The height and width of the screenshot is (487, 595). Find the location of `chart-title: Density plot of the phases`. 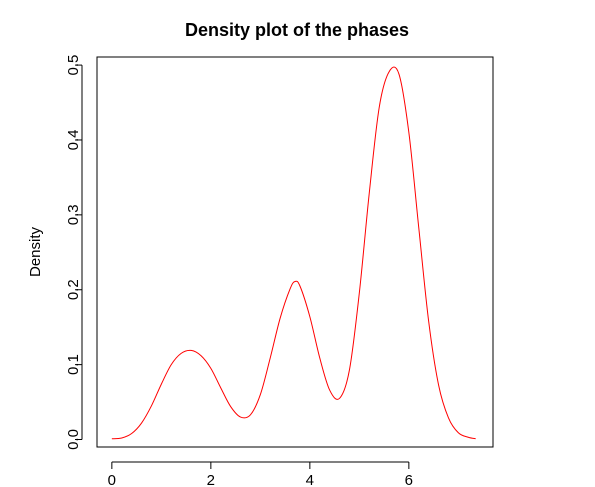

chart-title: Density plot of the phases is located at coordinates (297, 30).